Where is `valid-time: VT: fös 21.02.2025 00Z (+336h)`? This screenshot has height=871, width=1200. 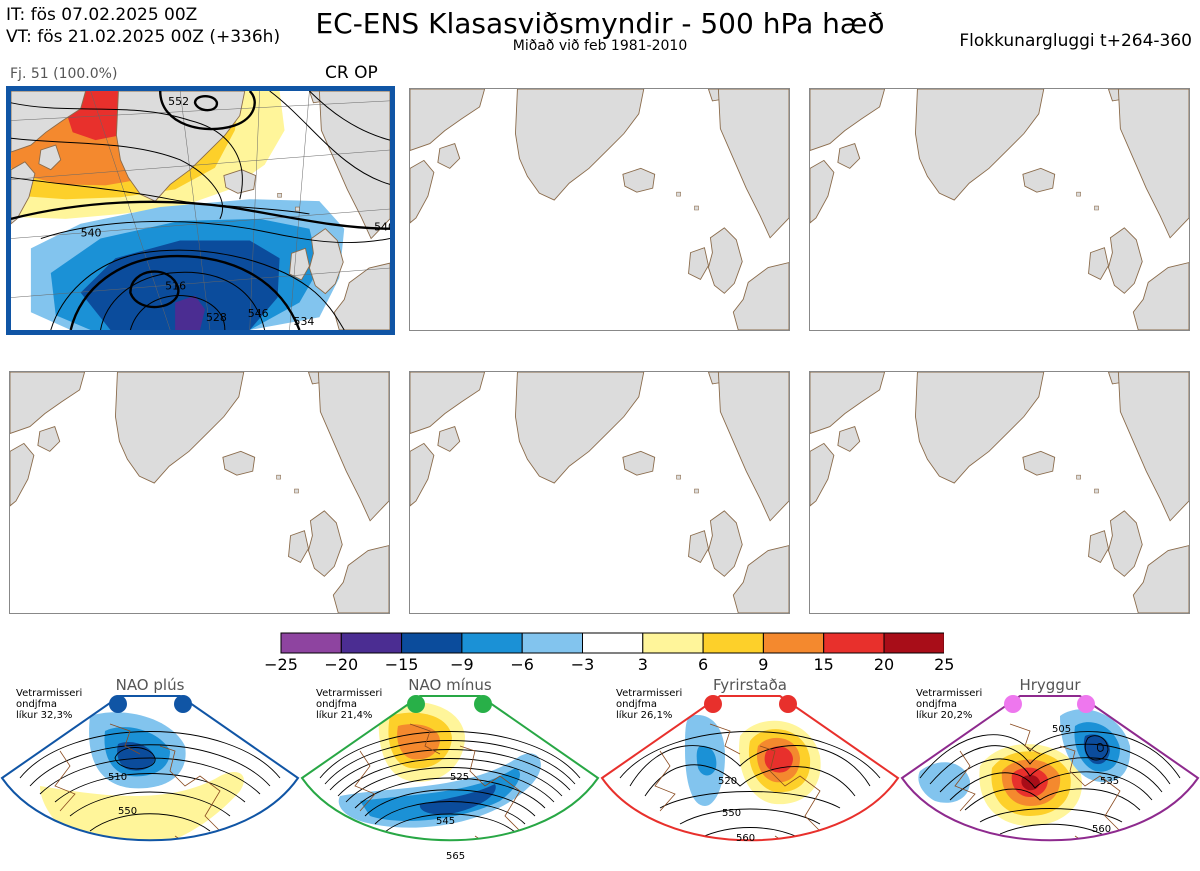
valid-time: VT: fös 21.02.2025 00Z (+336h) is located at coordinates (143, 37).